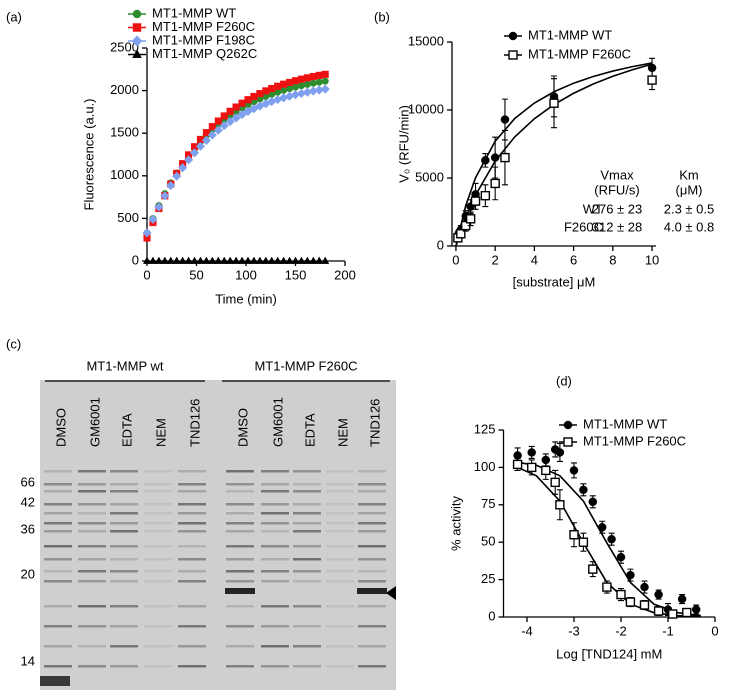 Image resolution: width=729 pixels, height=696 pixels. I want to click on fit-curve, so click(554, 154).